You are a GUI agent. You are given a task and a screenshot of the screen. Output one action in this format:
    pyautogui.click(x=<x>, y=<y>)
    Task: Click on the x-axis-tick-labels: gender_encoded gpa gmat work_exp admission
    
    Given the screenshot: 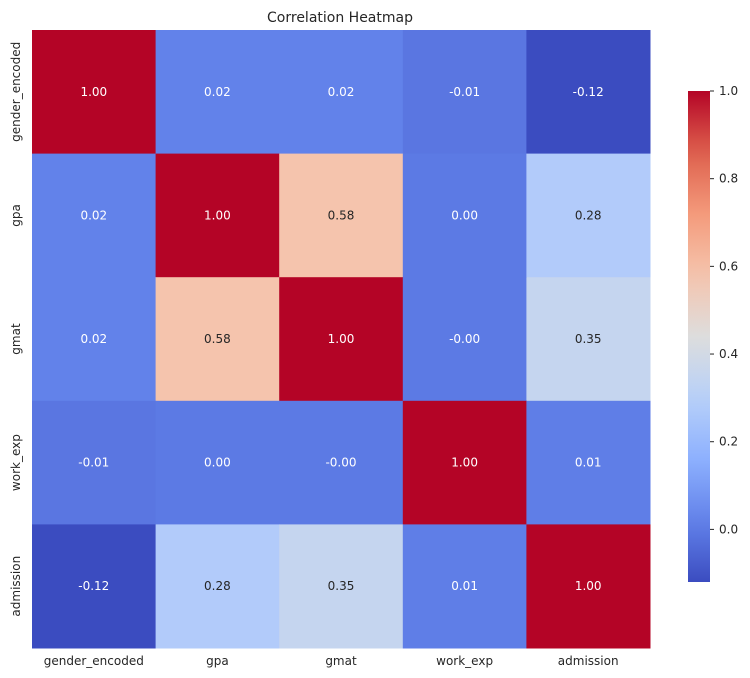 What is the action you would take?
    pyautogui.click(x=331, y=661)
    